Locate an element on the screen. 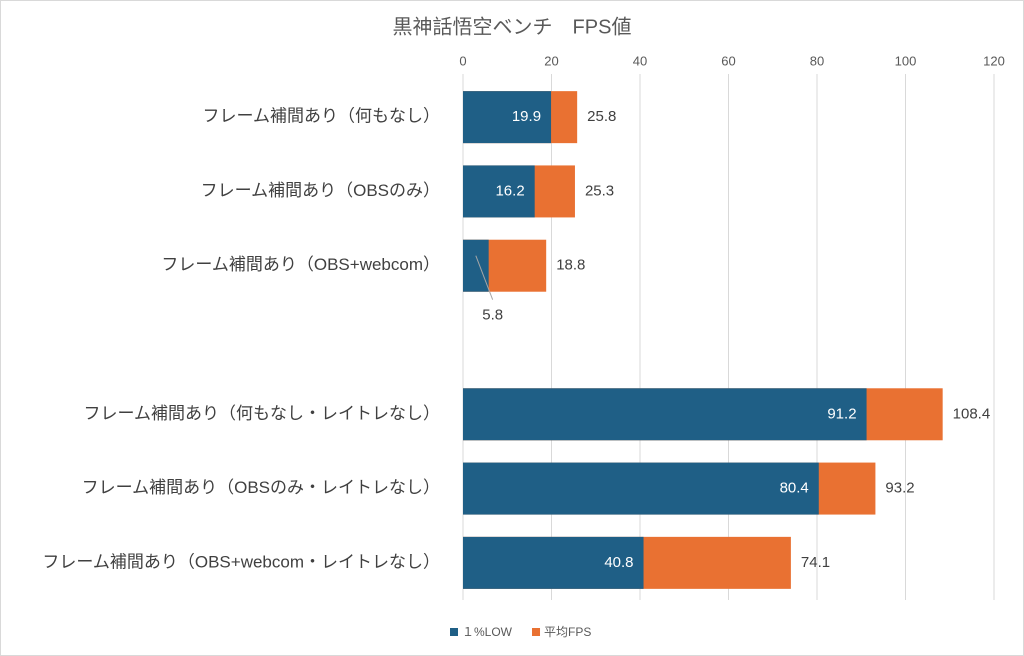  x-tick-label: 20 is located at coordinates (551, 60).